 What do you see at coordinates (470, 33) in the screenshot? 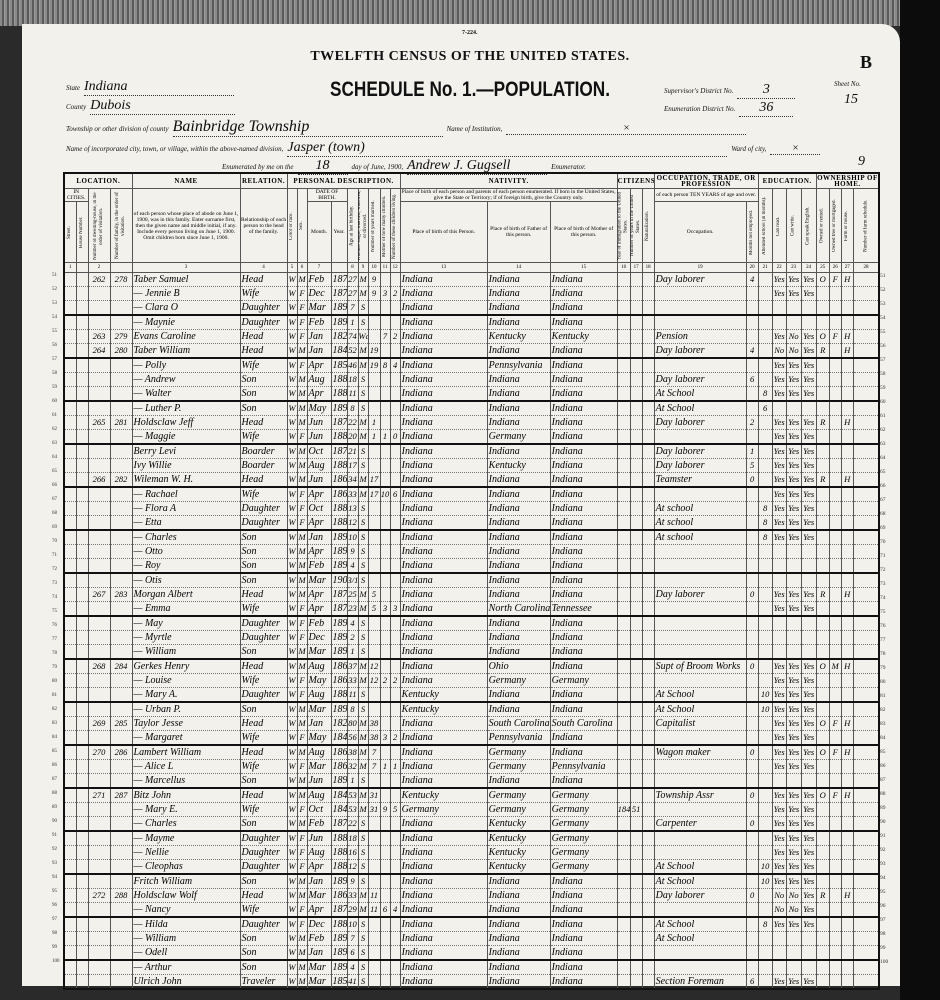
I see `form-number: 7-224.` at bounding box center [470, 33].